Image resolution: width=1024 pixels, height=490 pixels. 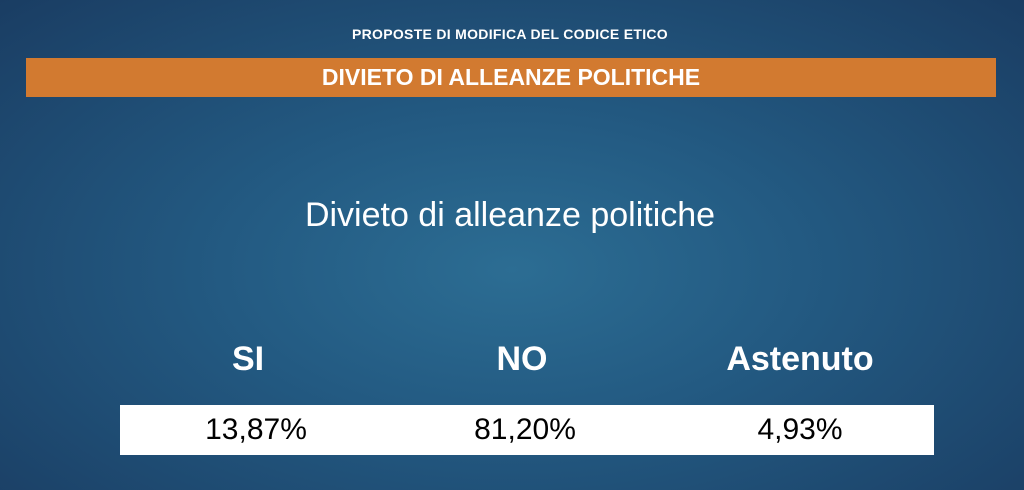 What do you see at coordinates (511, 77) in the screenshot?
I see `banner: DIVIETO DI ALLEANZE POLITICHE` at bounding box center [511, 77].